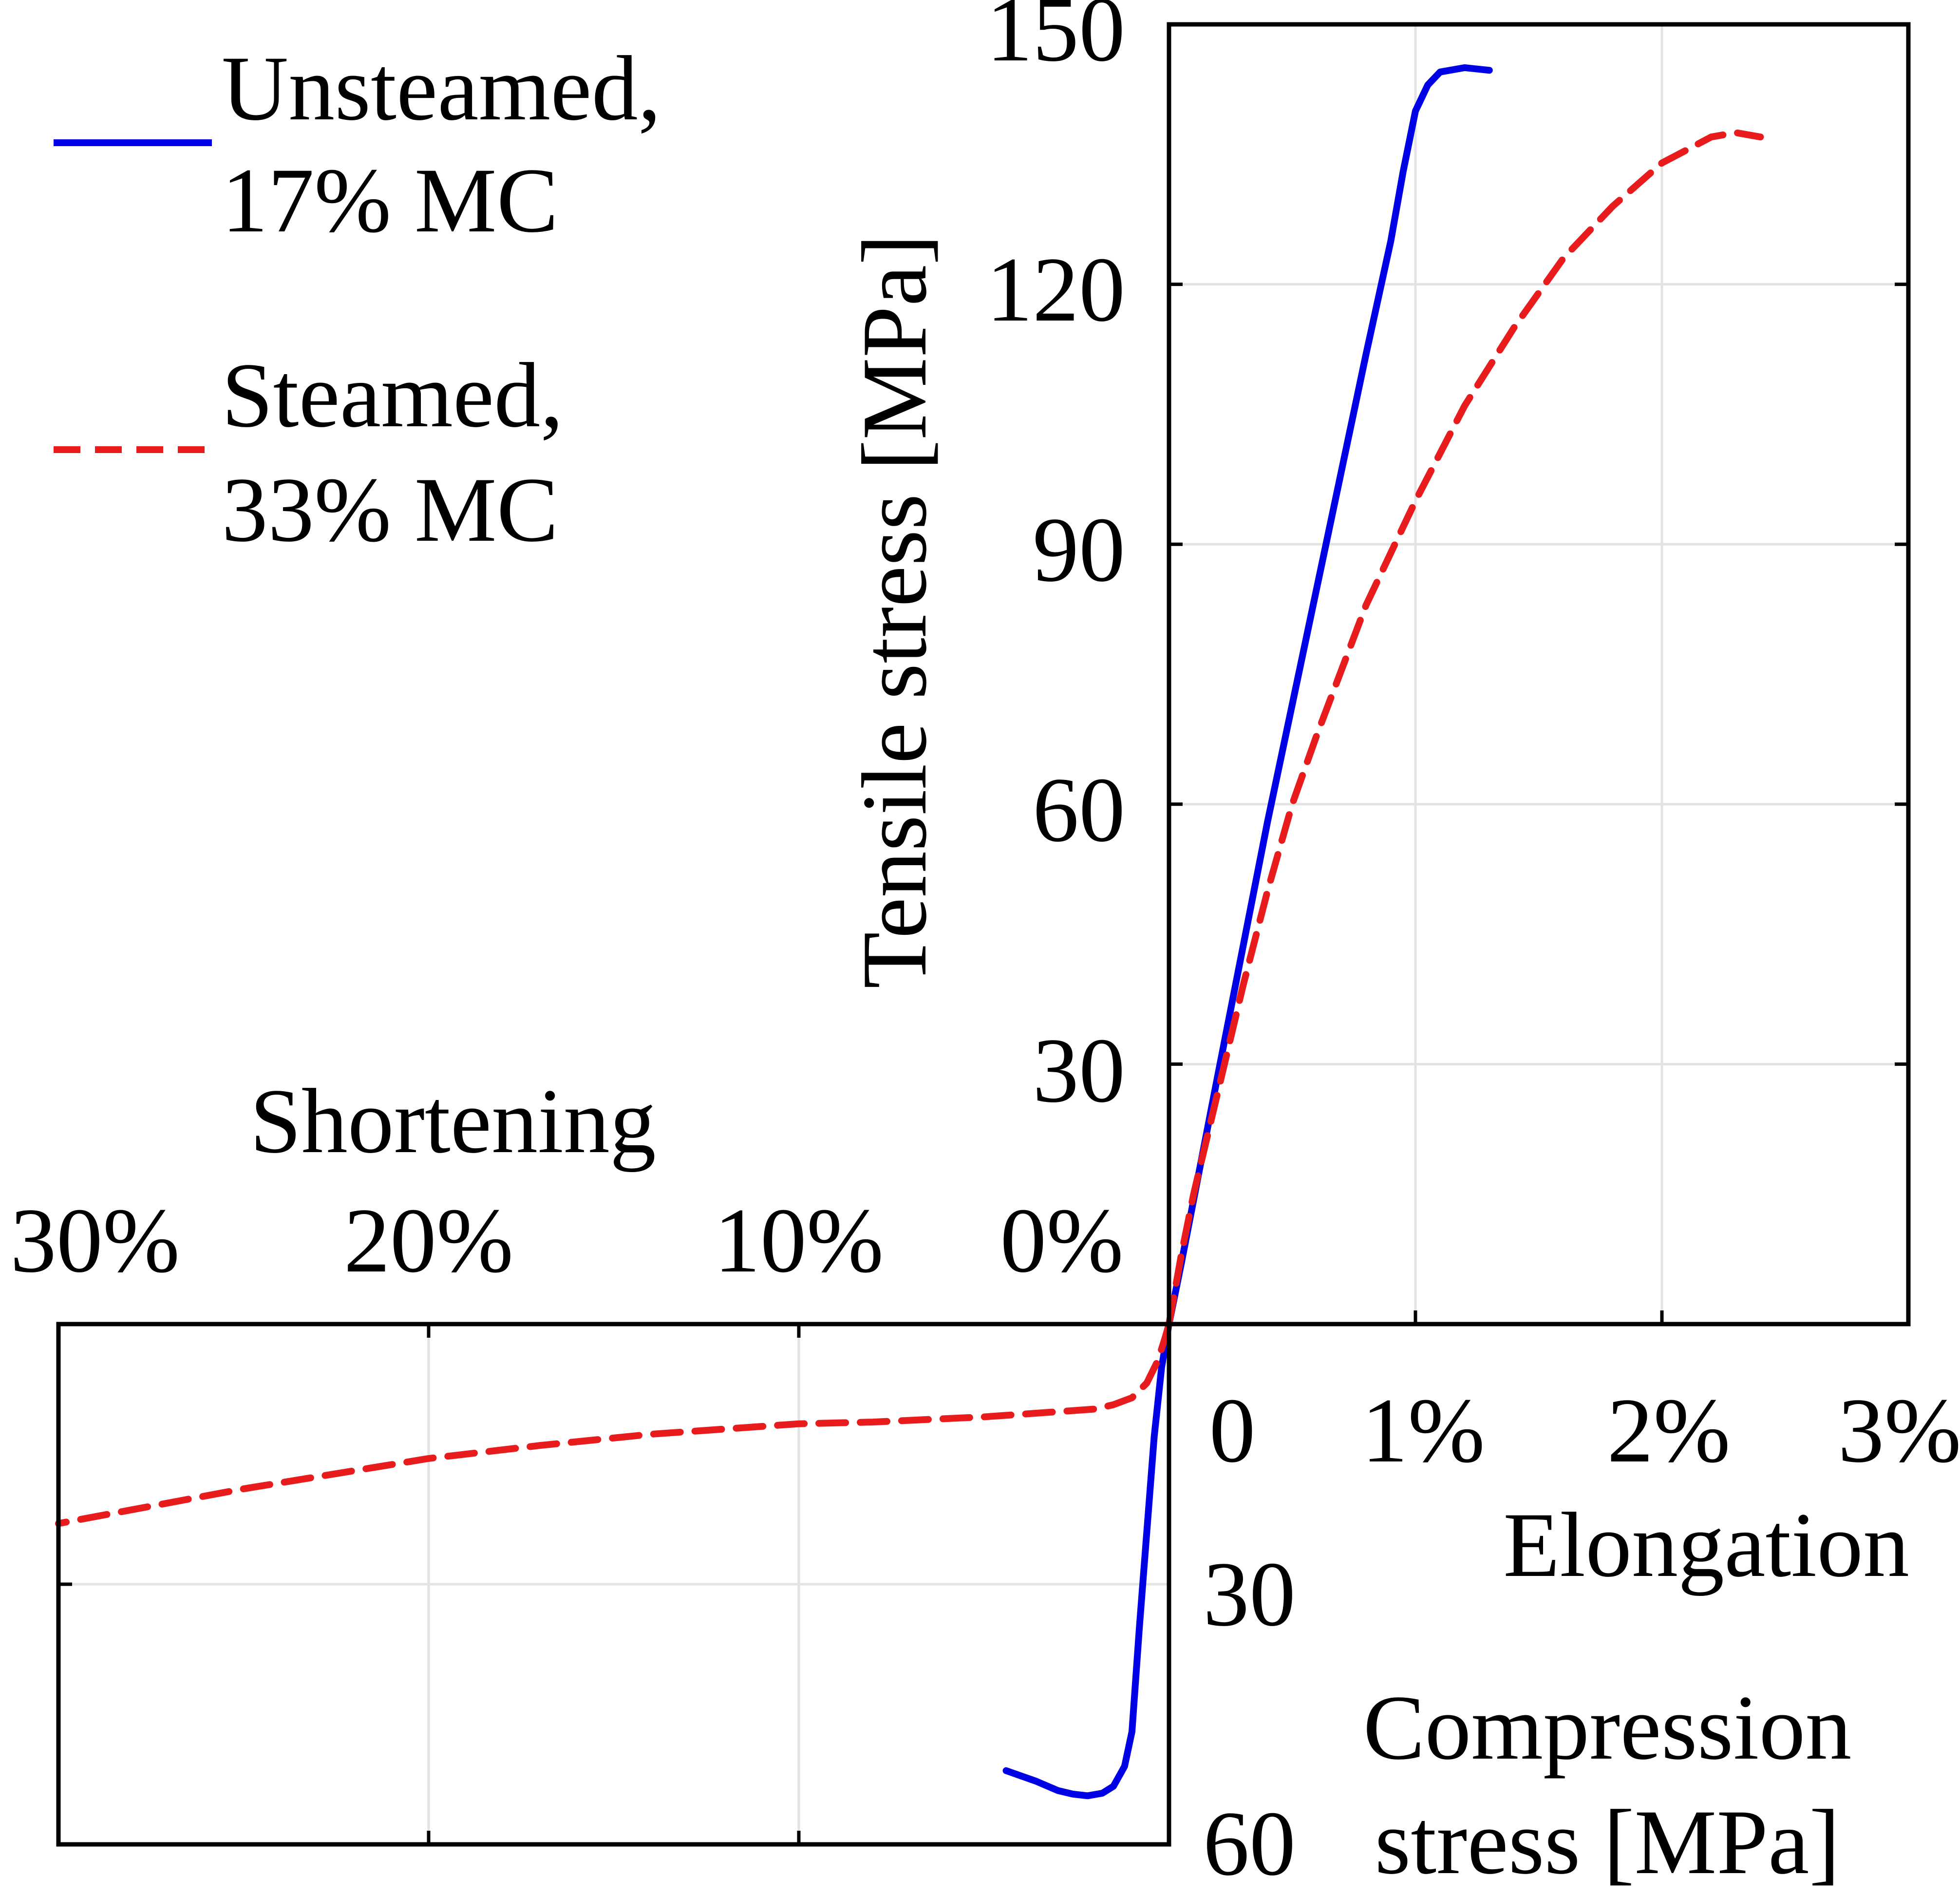  Describe the element at coordinates (1079, 550) in the screenshot. I see `tension-ytick-label: 90` at that location.